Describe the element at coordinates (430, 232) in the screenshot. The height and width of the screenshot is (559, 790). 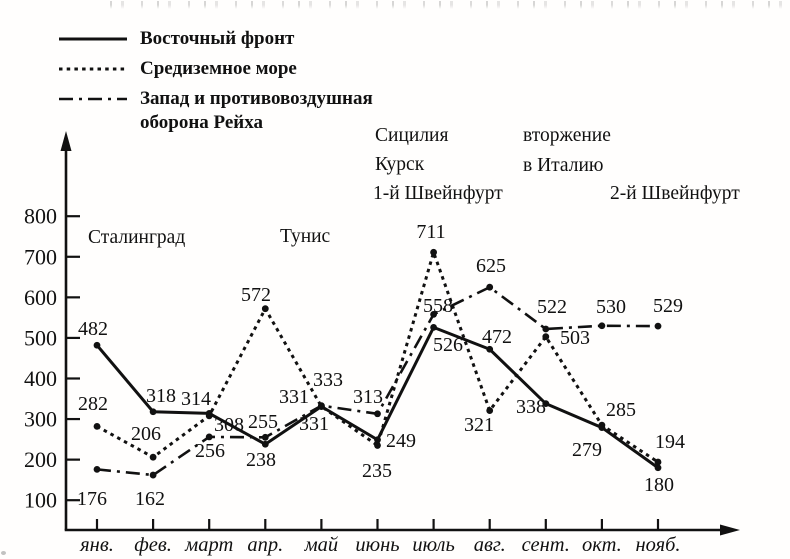
I see `data-point-label: 711` at that location.